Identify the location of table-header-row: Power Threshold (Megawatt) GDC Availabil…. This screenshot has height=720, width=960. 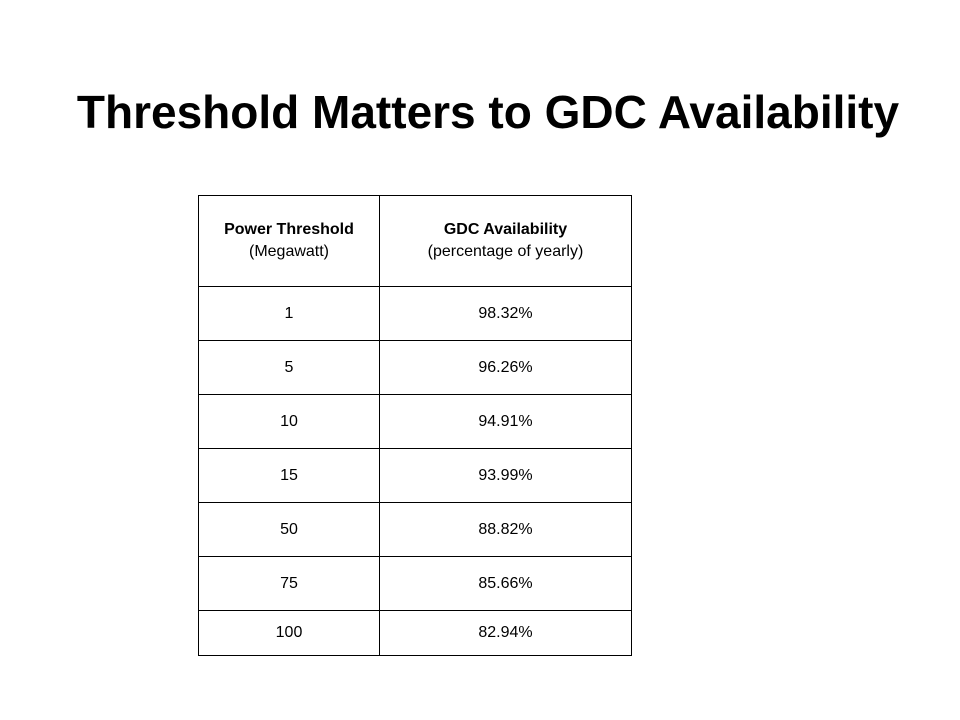
(415, 241).